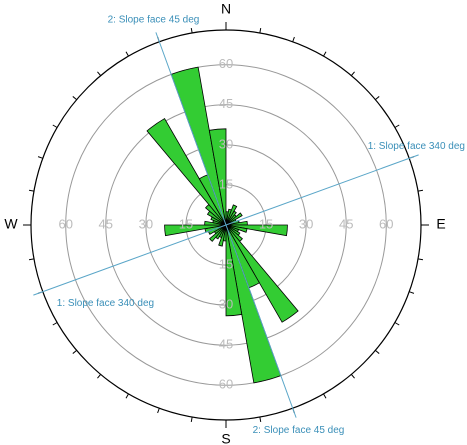 The width and height of the screenshot is (467, 445). Describe the element at coordinates (440, 224) in the screenshot. I see `compass-label: E` at that location.